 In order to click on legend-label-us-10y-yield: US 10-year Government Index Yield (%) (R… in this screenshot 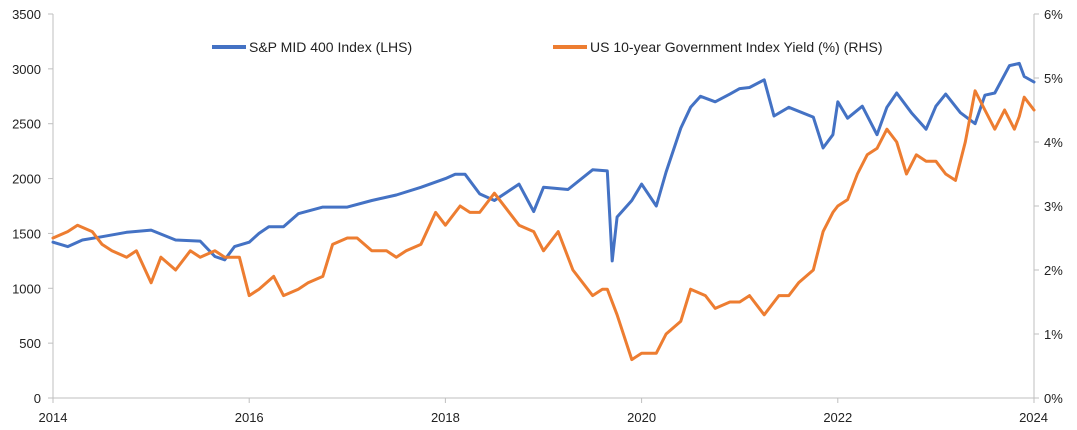, I will do `click(736, 47)`.